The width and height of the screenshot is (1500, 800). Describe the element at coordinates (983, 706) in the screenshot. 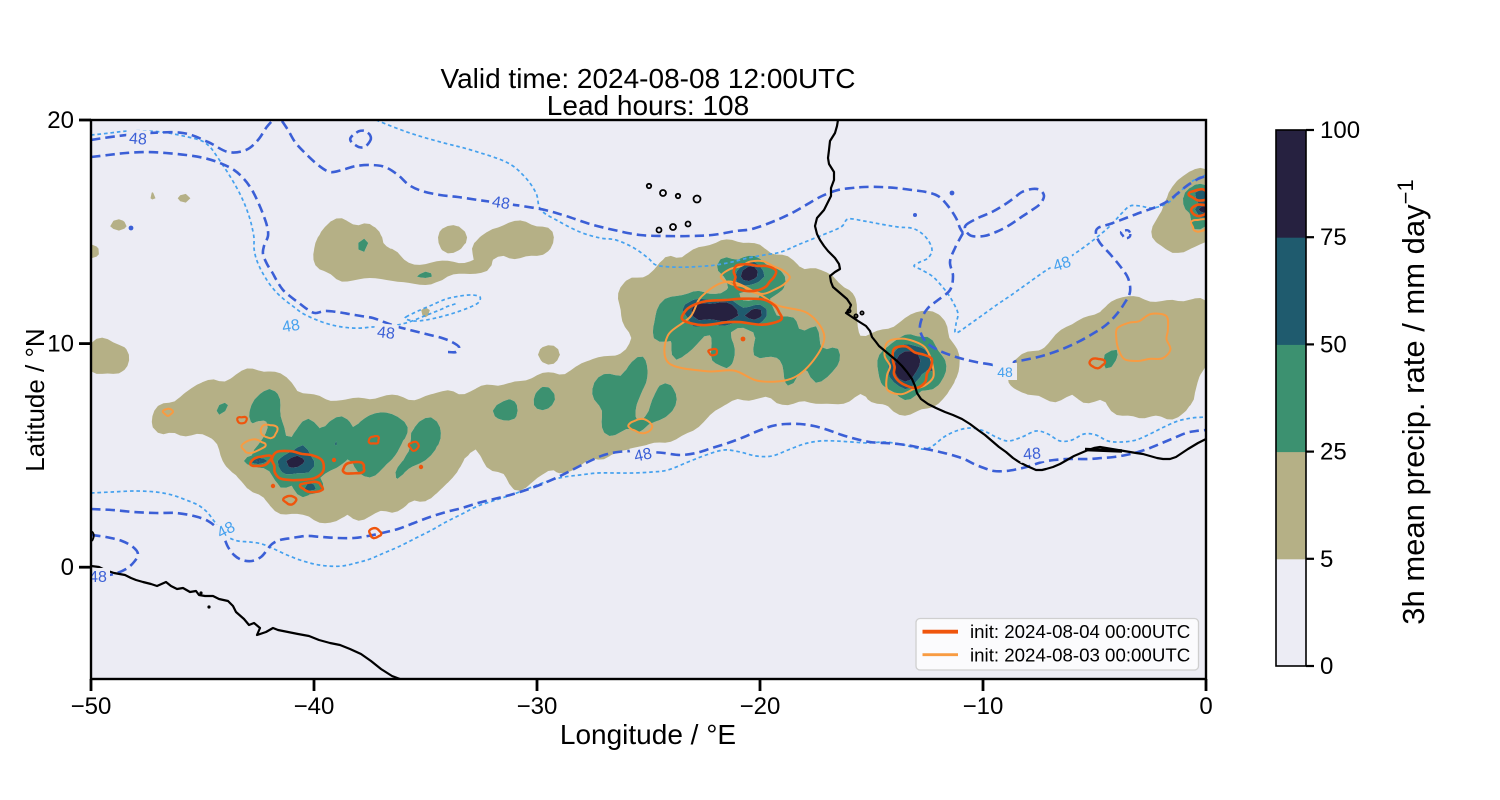

I see `svg-text: −10` at that location.